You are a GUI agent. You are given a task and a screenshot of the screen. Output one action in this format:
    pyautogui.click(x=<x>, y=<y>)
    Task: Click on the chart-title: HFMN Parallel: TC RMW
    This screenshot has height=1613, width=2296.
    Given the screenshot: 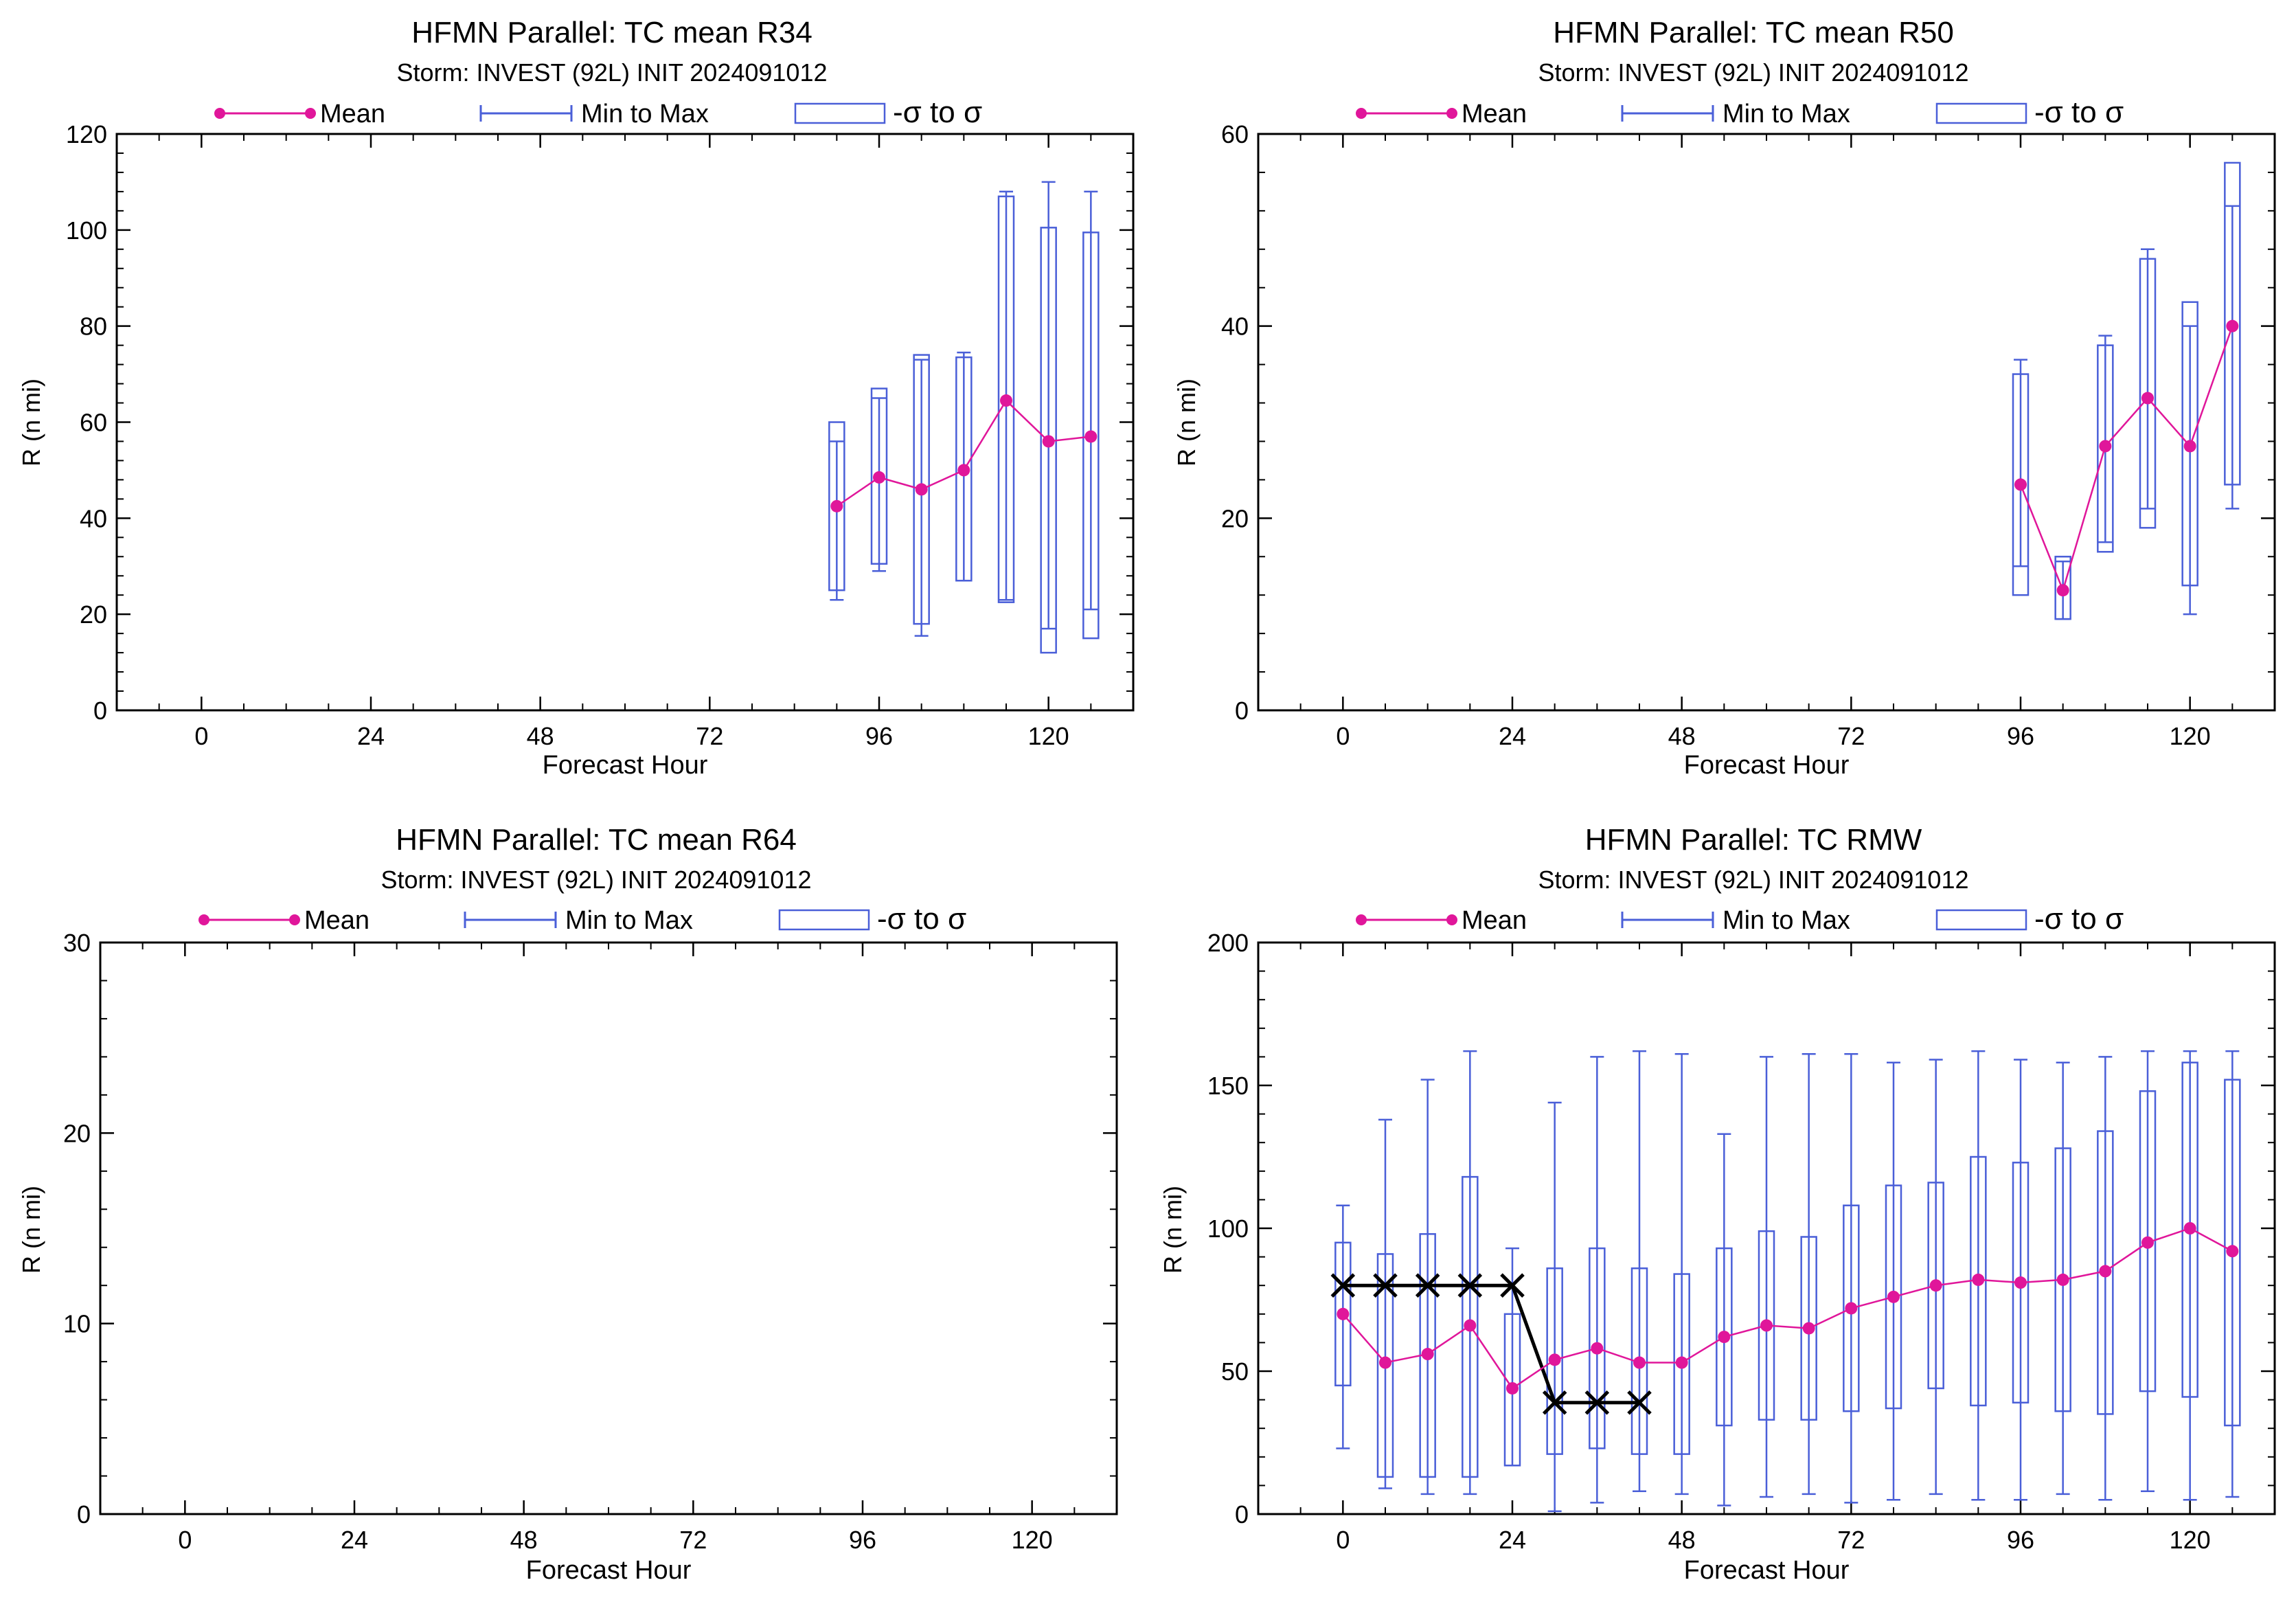 What is the action you would take?
    pyautogui.click(x=1753, y=840)
    